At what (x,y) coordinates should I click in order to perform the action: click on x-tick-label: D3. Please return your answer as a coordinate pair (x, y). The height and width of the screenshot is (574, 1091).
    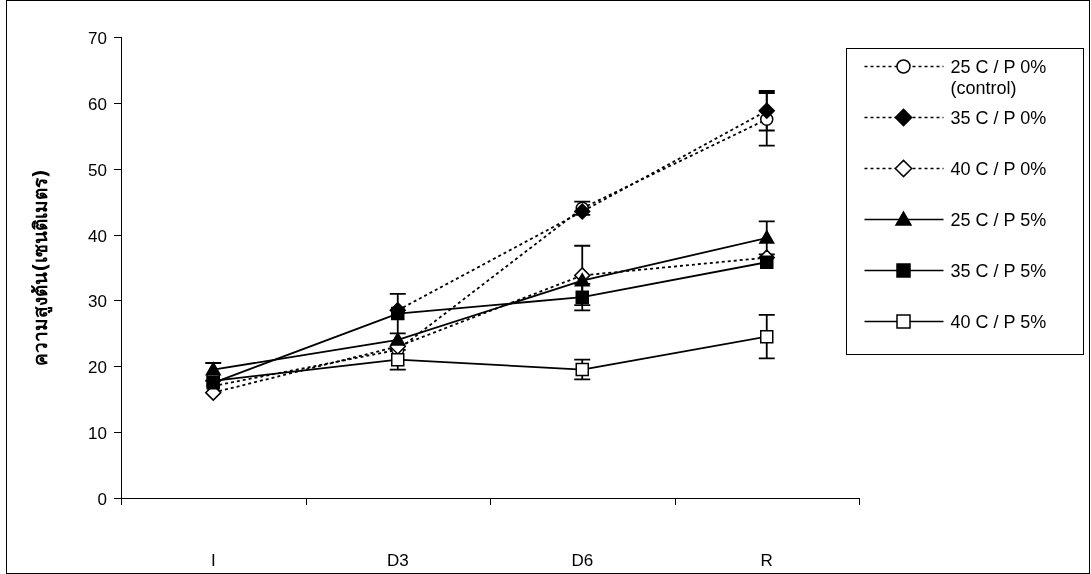
    Looking at the image, I should click on (397, 560).